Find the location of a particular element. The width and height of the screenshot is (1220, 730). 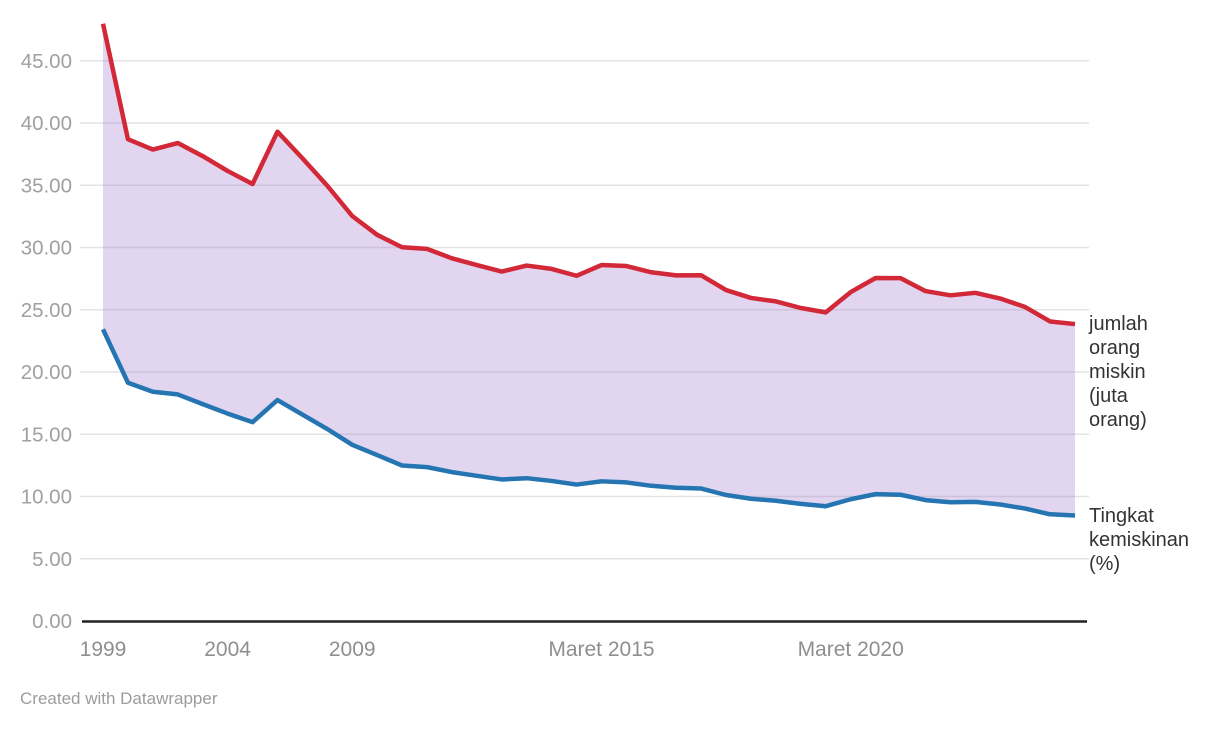

y-axis-tick-label: 10.00 is located at coordinates (46, 497).